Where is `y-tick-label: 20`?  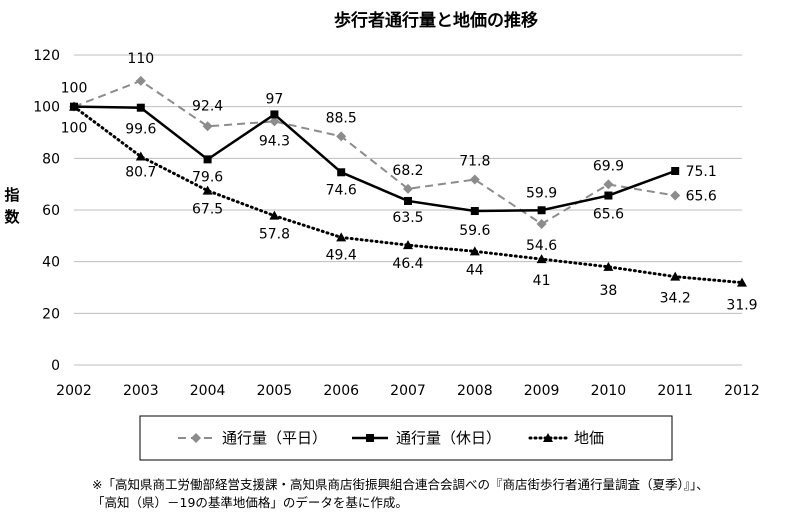 y-tick-label: 20 is located at coordinates (51, 314).